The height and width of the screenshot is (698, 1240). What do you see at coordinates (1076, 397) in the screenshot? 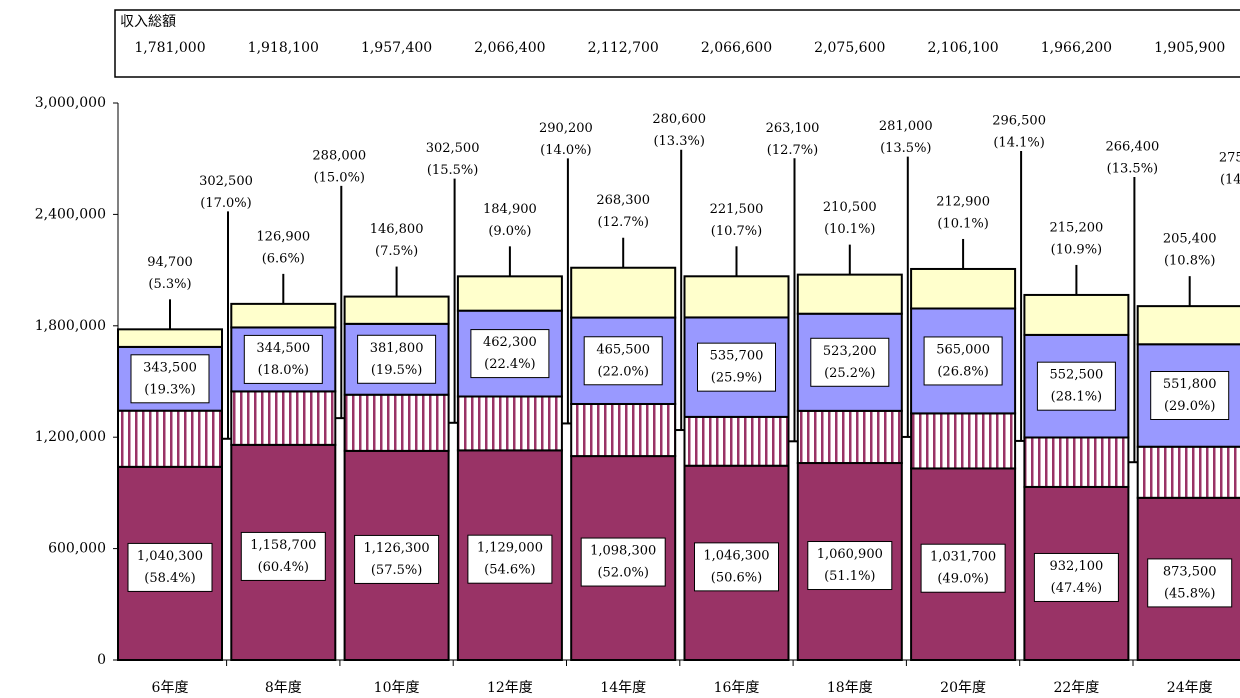
I see `share-label: (28.1%)` at bounding box center [1076, 397].